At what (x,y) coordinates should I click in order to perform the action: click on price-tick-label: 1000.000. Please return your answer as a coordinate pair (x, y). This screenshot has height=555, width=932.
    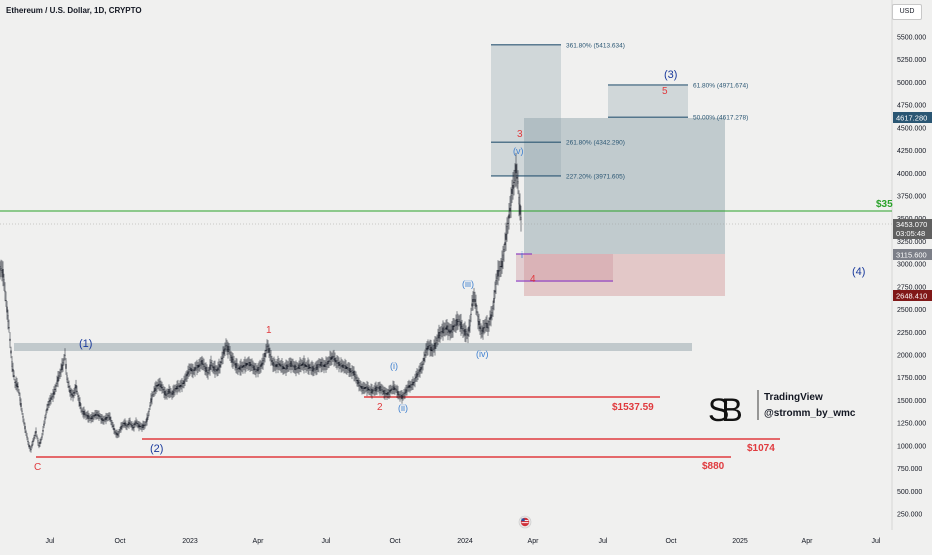
    Looking at the image, I should click on (911, 446).